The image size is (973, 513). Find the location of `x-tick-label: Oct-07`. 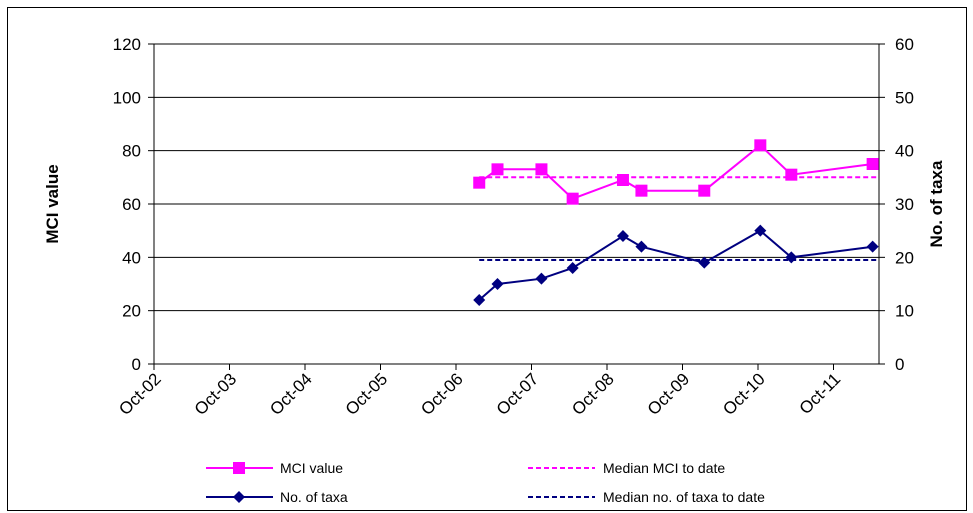

x-tick-label: Oct-07 is located at coordinates (518, 394).